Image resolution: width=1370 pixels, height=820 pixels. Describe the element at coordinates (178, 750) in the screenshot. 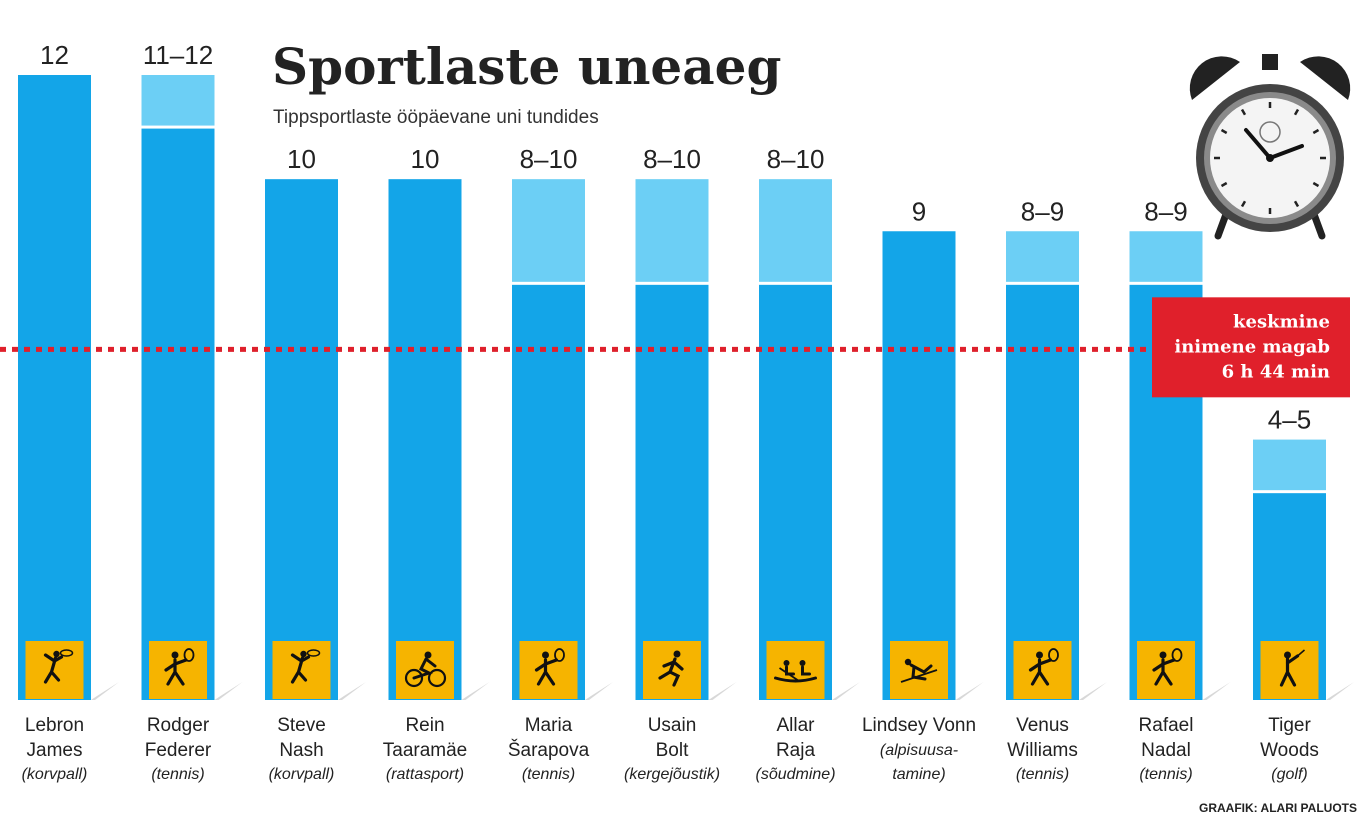

I see `athlete-last-name: Federer` at that location.